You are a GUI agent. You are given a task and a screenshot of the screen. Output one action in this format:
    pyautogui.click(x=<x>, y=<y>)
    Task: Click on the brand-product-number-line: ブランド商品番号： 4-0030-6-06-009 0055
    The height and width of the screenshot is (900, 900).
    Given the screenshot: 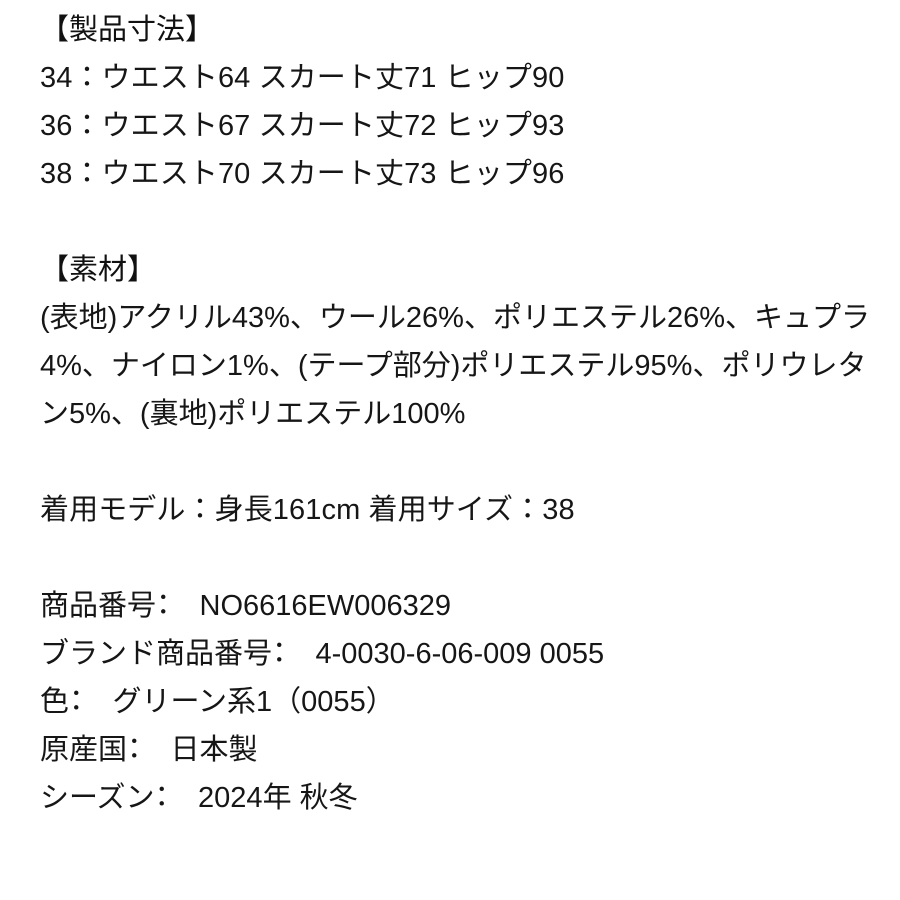 What is the action you would take?
    pyautogui.click(x=322, y=654)
    